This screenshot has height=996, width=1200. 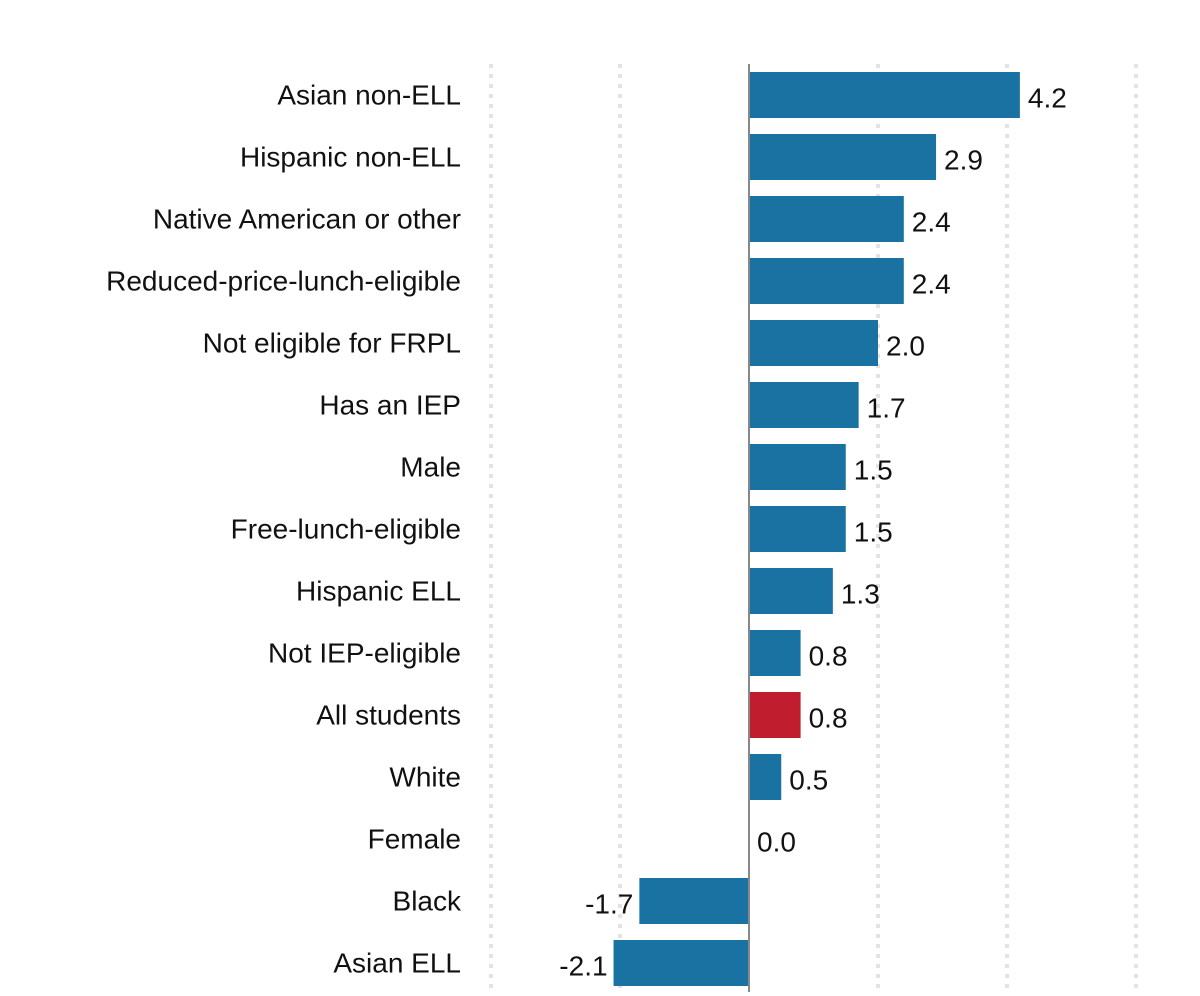 I want to click on value-label: -1.7, so click(x=609, y=904).